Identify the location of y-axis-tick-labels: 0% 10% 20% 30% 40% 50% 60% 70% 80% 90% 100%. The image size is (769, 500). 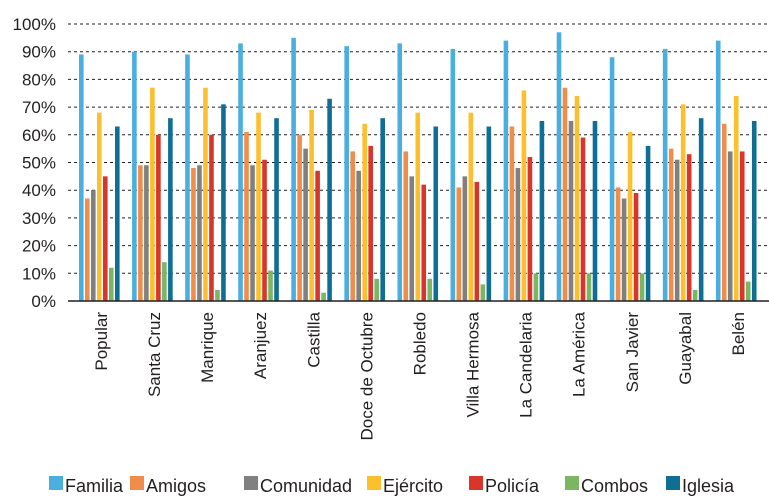
(34, 163).